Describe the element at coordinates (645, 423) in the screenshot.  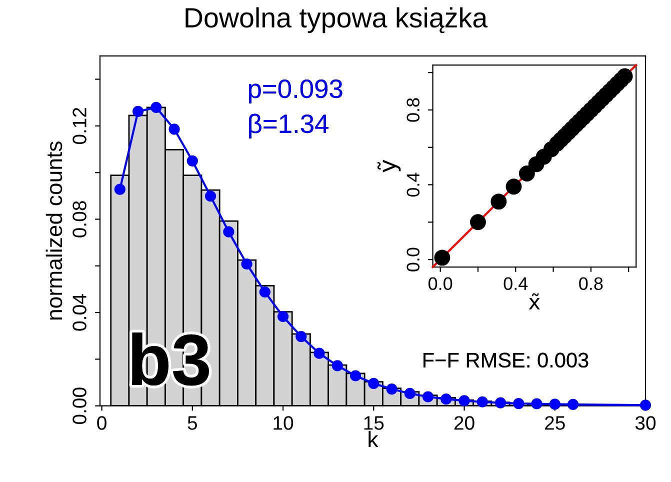
I see `x-tick-label: 30` at that location.